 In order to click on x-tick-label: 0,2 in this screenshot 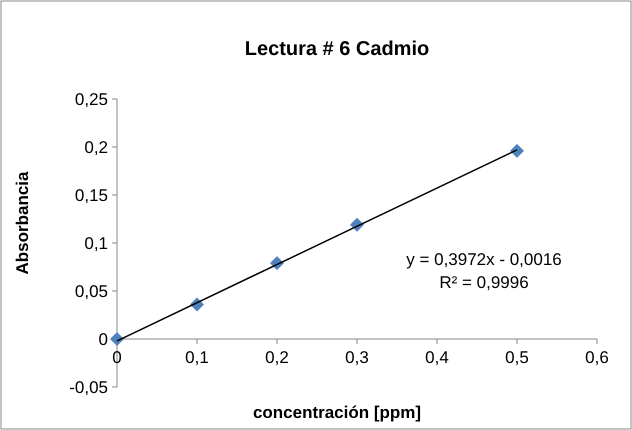, I will do `click(277, 357)`.